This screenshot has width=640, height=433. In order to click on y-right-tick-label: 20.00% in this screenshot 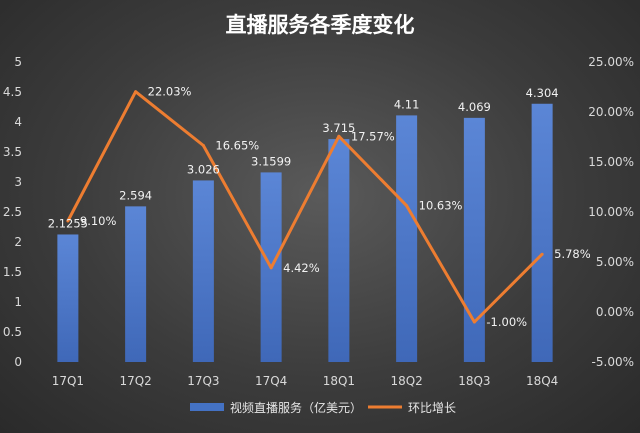, I will do `click(611, 112)`.